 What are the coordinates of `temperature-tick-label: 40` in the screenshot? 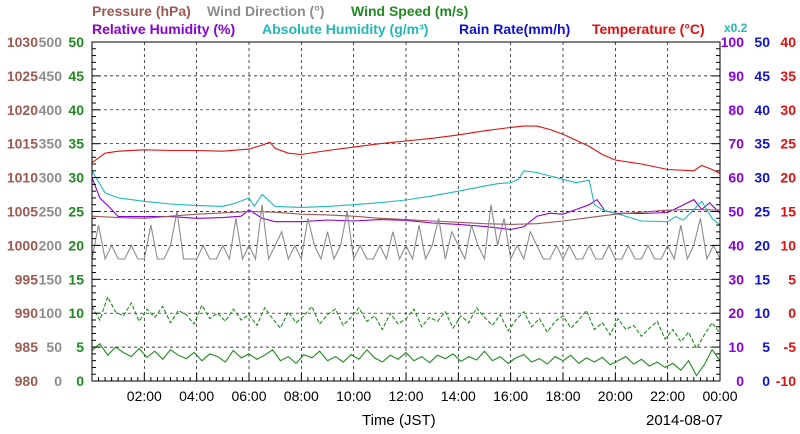 It's located at (788, 42).